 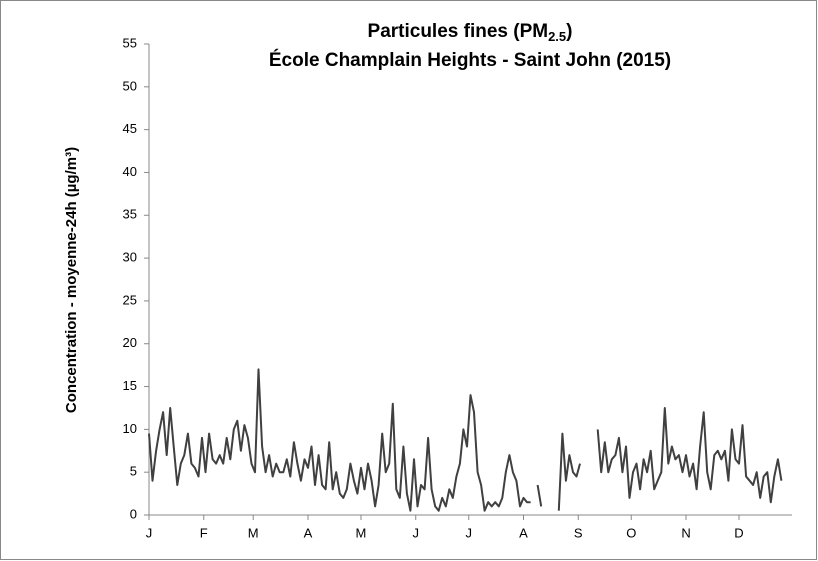 I want to click on title-text: Particules fines (PM, so click(x=458, y=31).